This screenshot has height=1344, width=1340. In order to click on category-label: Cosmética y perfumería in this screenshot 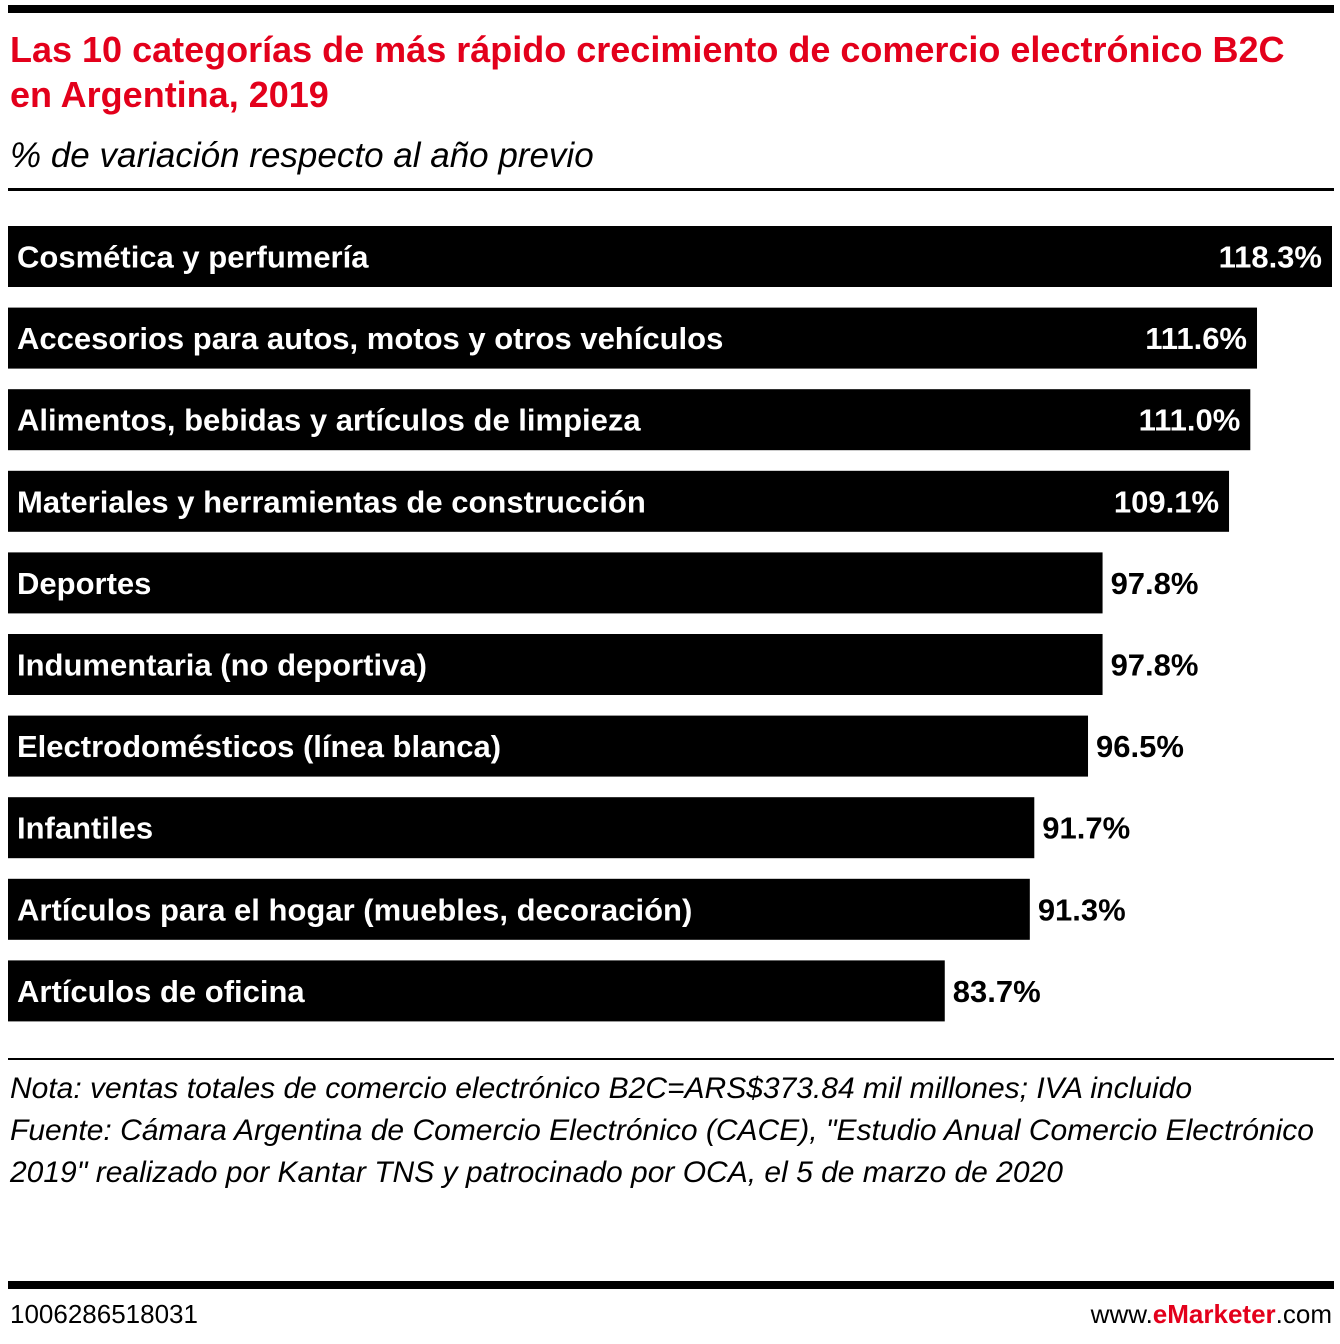, I will do `click(193, 257)`.